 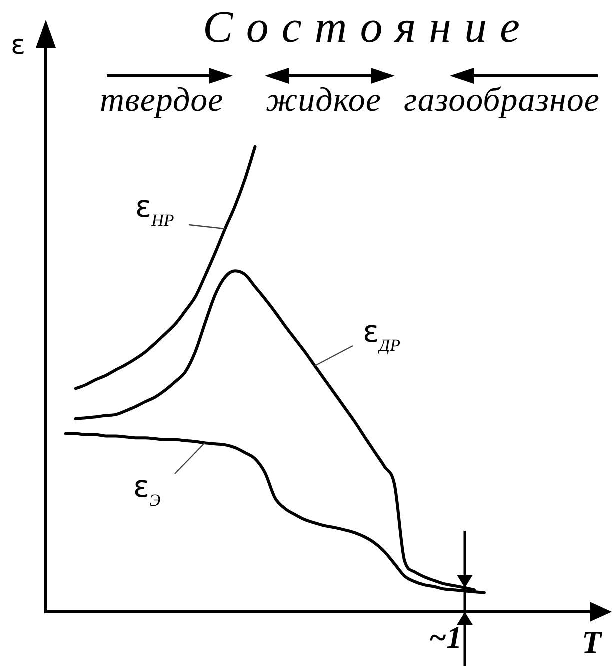 What do you see at coordinates (381, 334) in the screenshot?
I see `series-label: ε$_{ДР}$` at bounding box center [381, 334].